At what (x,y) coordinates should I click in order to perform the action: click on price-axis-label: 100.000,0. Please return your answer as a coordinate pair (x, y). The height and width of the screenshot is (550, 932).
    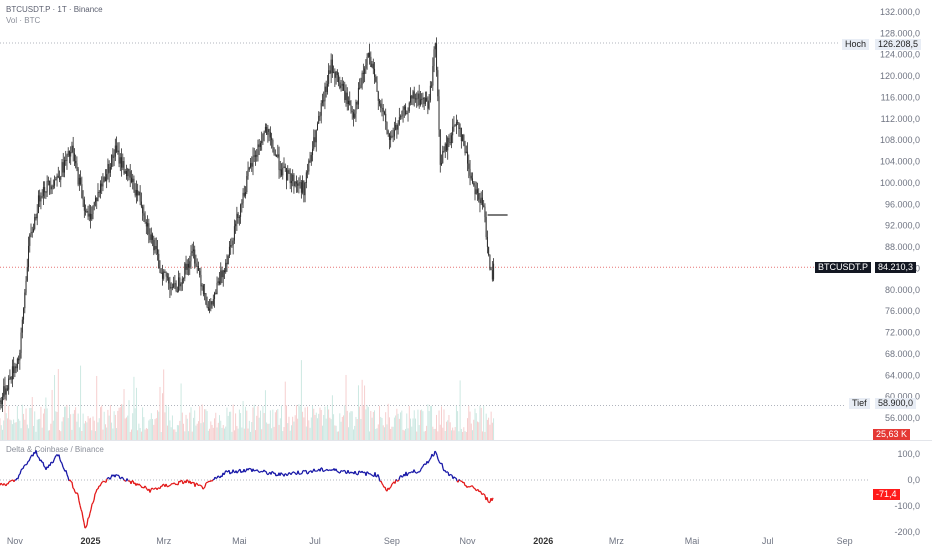
    Looking at the image, I should click on (900, 183).